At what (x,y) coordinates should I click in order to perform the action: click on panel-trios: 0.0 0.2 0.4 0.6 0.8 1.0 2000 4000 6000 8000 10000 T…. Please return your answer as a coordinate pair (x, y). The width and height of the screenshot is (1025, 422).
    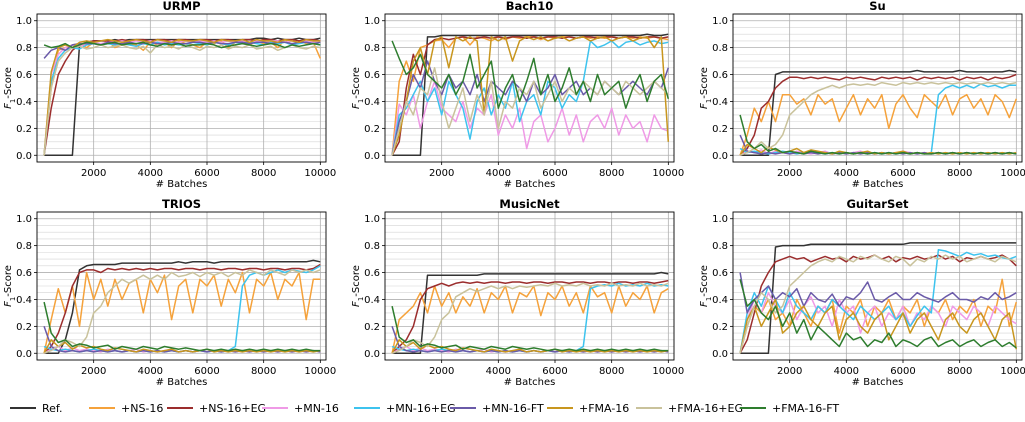
    Looking at the image, I should click on (169, 292).